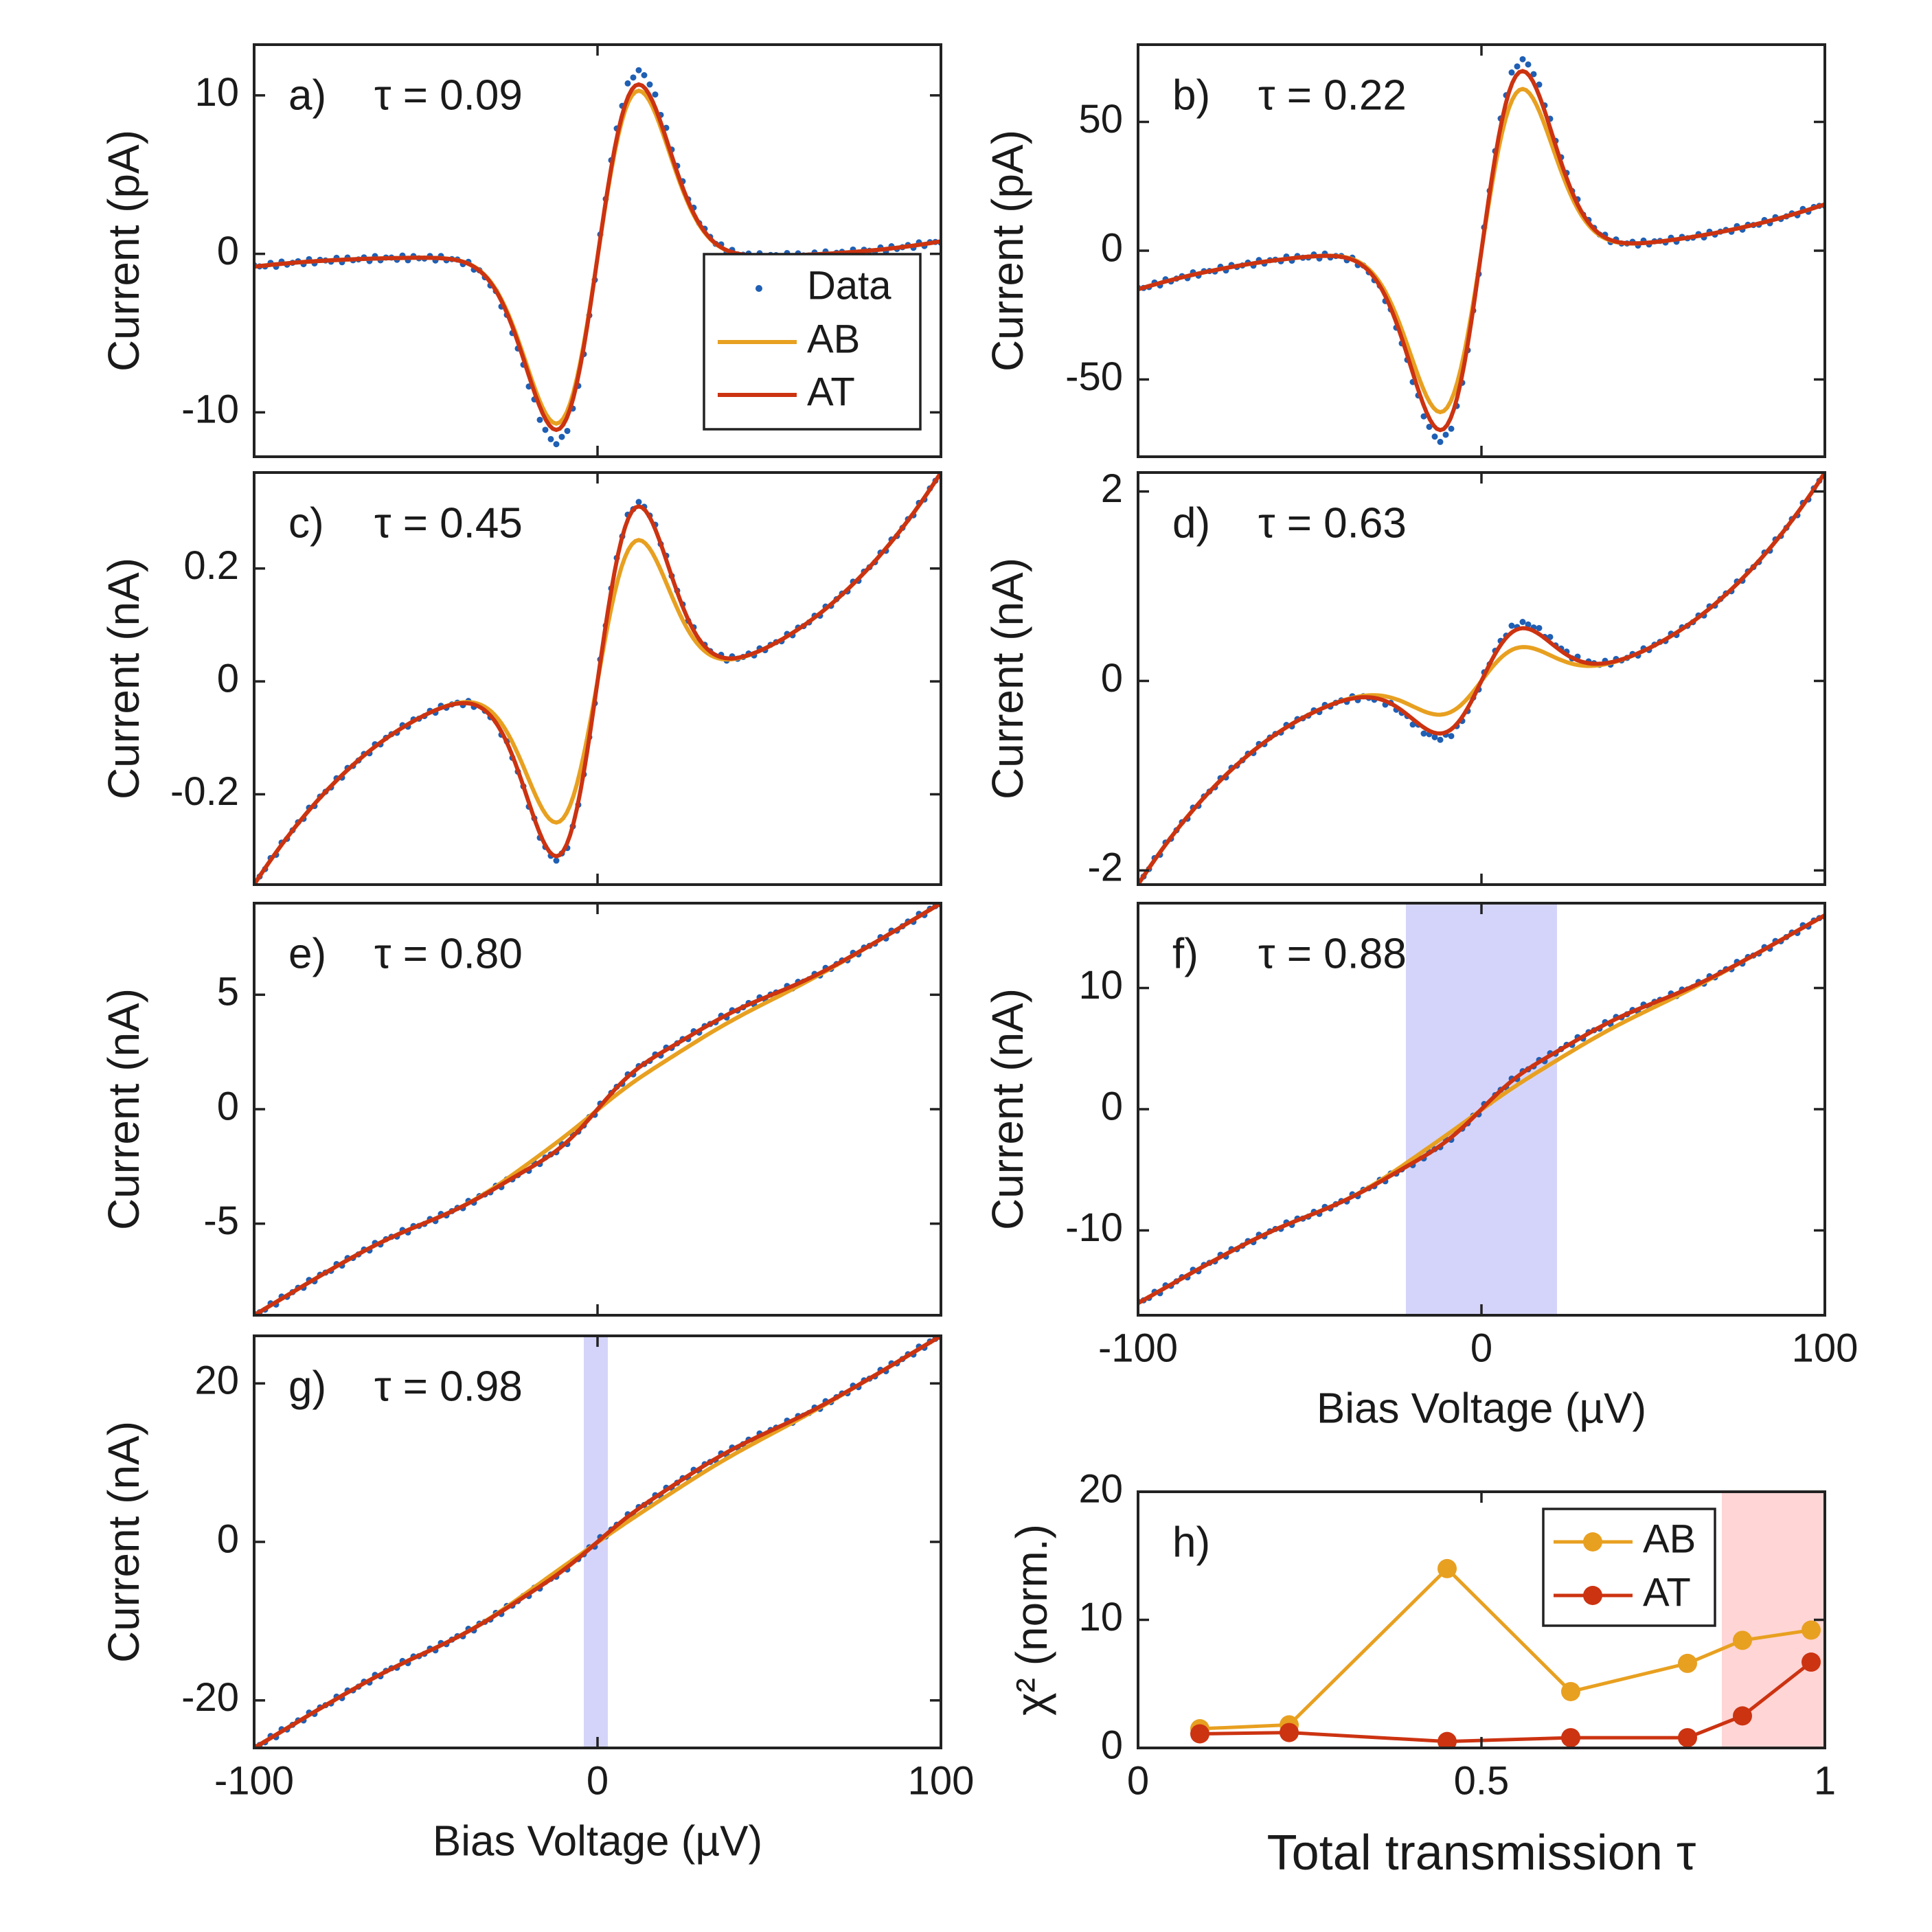 The width and height of the screenshot is (1932, 1932). What do you see at coordinates (1094, 376) in the screenshot?
I see `y-tick-label: -50` at bounding box center [1094, 376].